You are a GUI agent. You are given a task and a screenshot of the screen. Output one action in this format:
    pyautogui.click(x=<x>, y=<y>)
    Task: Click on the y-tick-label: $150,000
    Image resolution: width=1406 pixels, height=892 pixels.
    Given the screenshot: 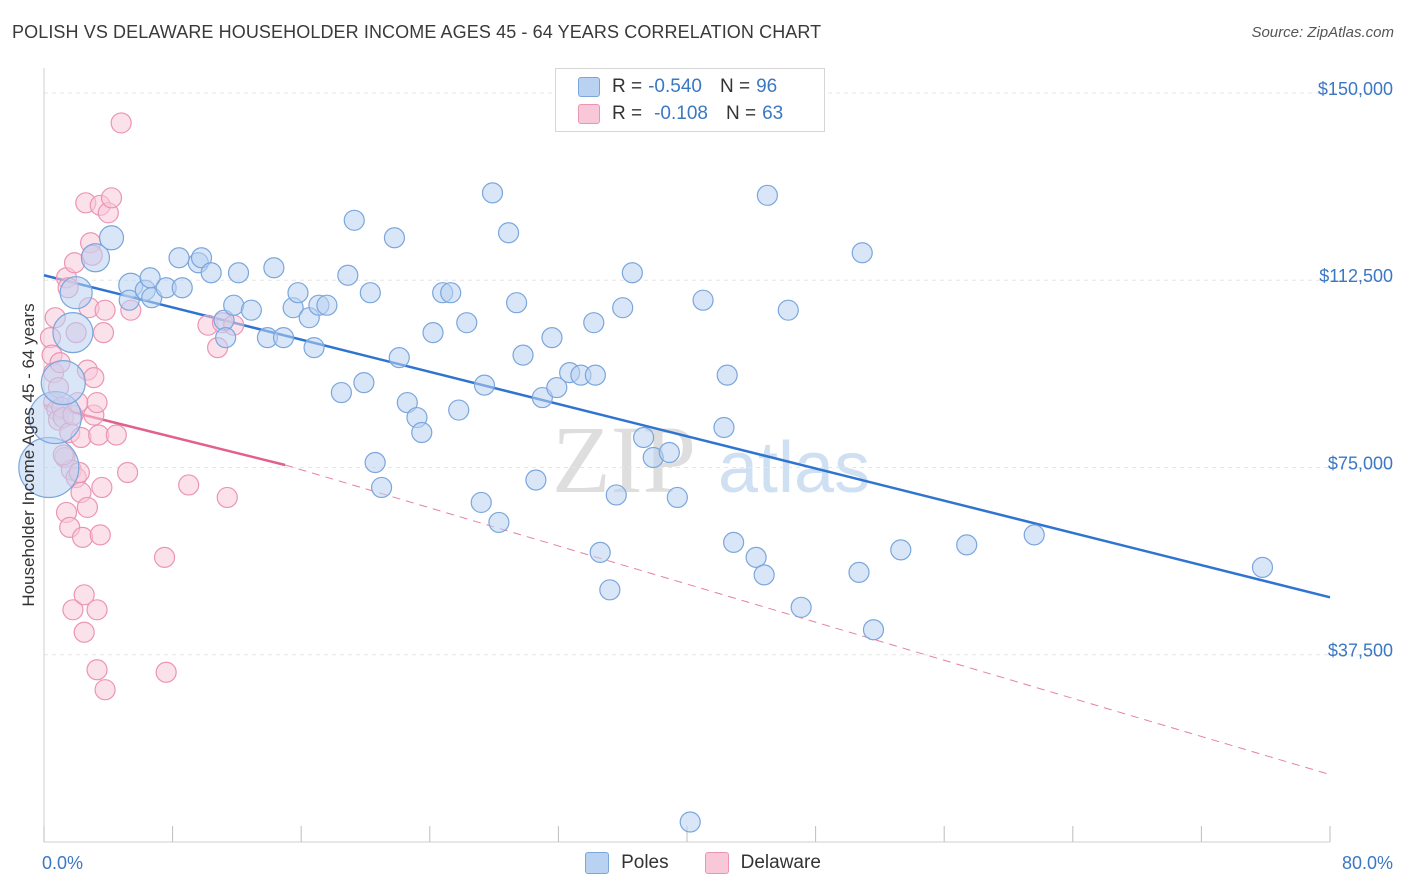 What is the action you would take?
    pyautogui.click(x=1355, y=89)
    